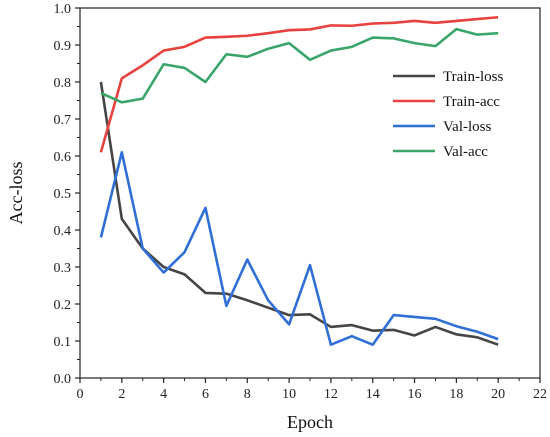 The width and height of the screenshot is (550, 437). Describe the element at coordinates (63, 83) in the screenshot. I see `y-tick-label: 0.8` at that location.